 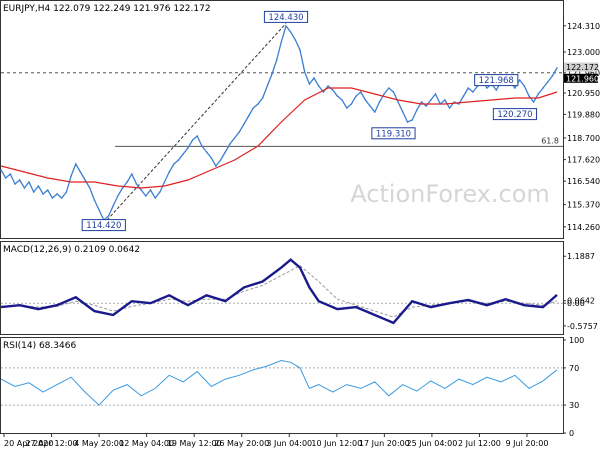 I want to click on price-tick-label: 124.310, so click(x=583, y=26).